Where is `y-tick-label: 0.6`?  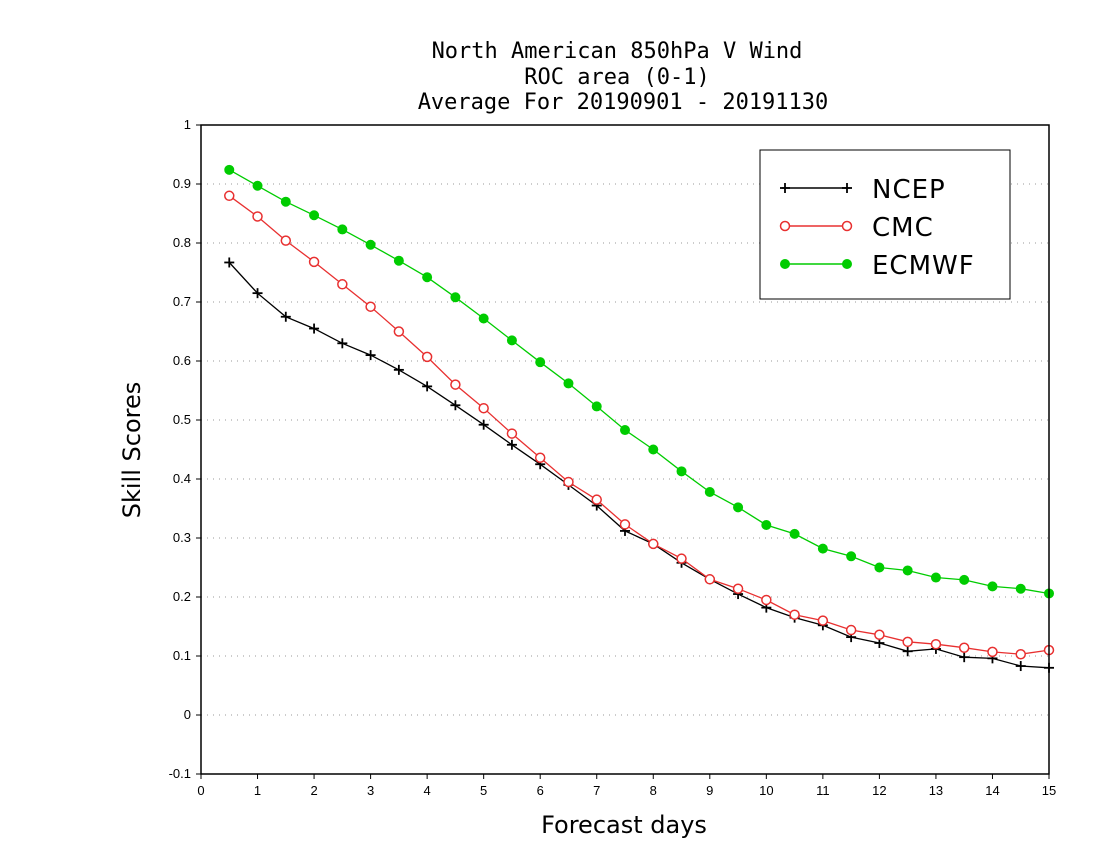 y-tick-label: 0.6 is located at coordinates (182, 360).